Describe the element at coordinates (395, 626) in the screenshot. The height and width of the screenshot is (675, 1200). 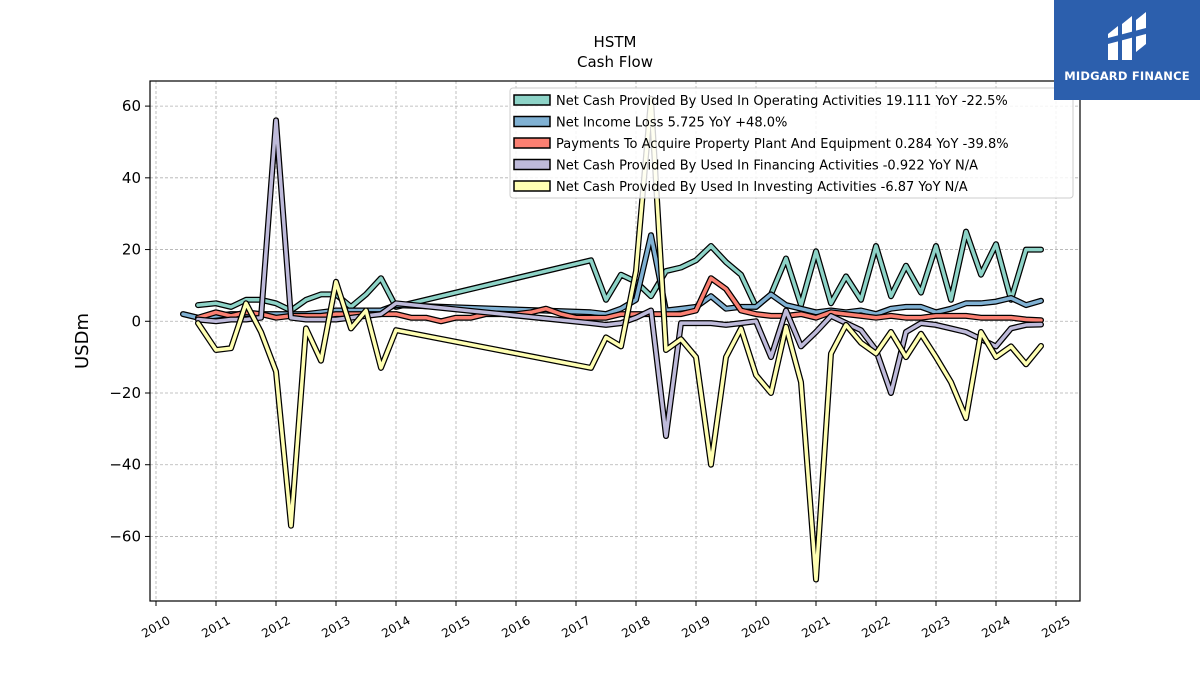
I see `x-tick-label: 2014` at that location.